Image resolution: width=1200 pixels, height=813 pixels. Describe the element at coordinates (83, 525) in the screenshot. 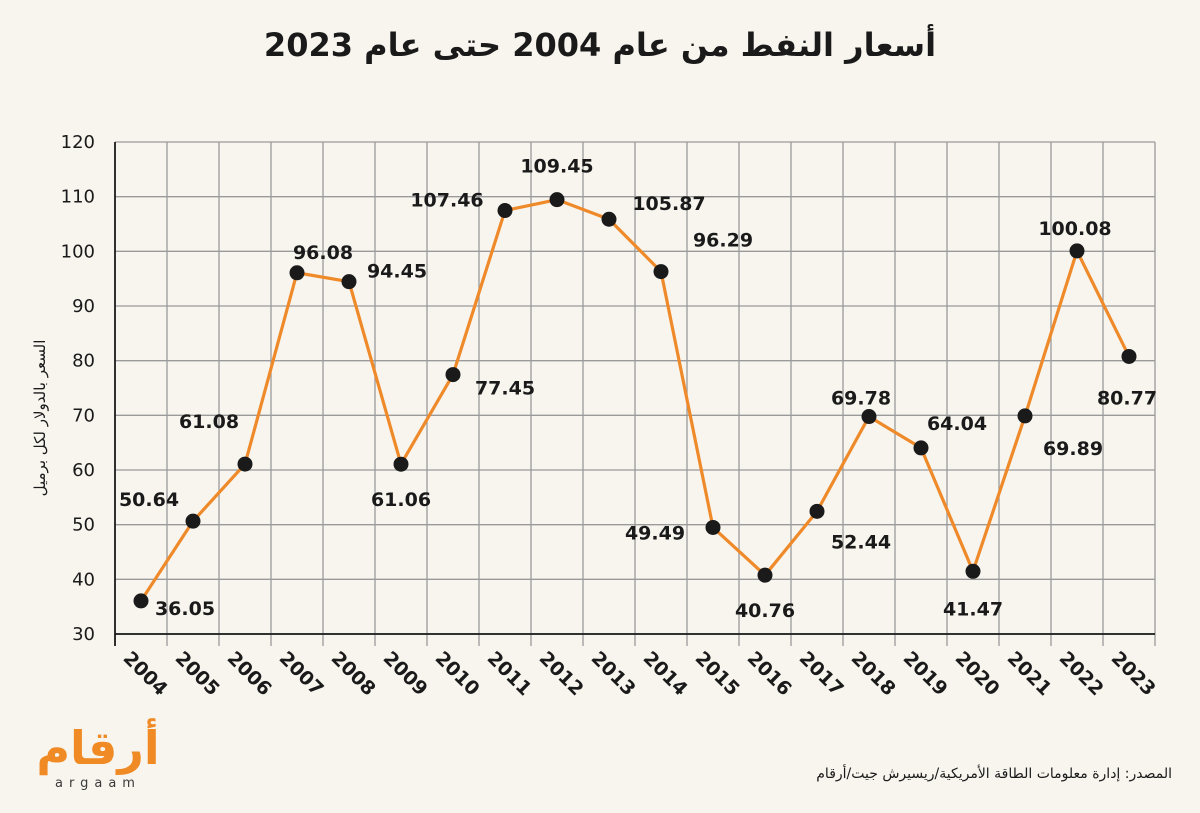

I see `y-tick-label: 50` at that location.